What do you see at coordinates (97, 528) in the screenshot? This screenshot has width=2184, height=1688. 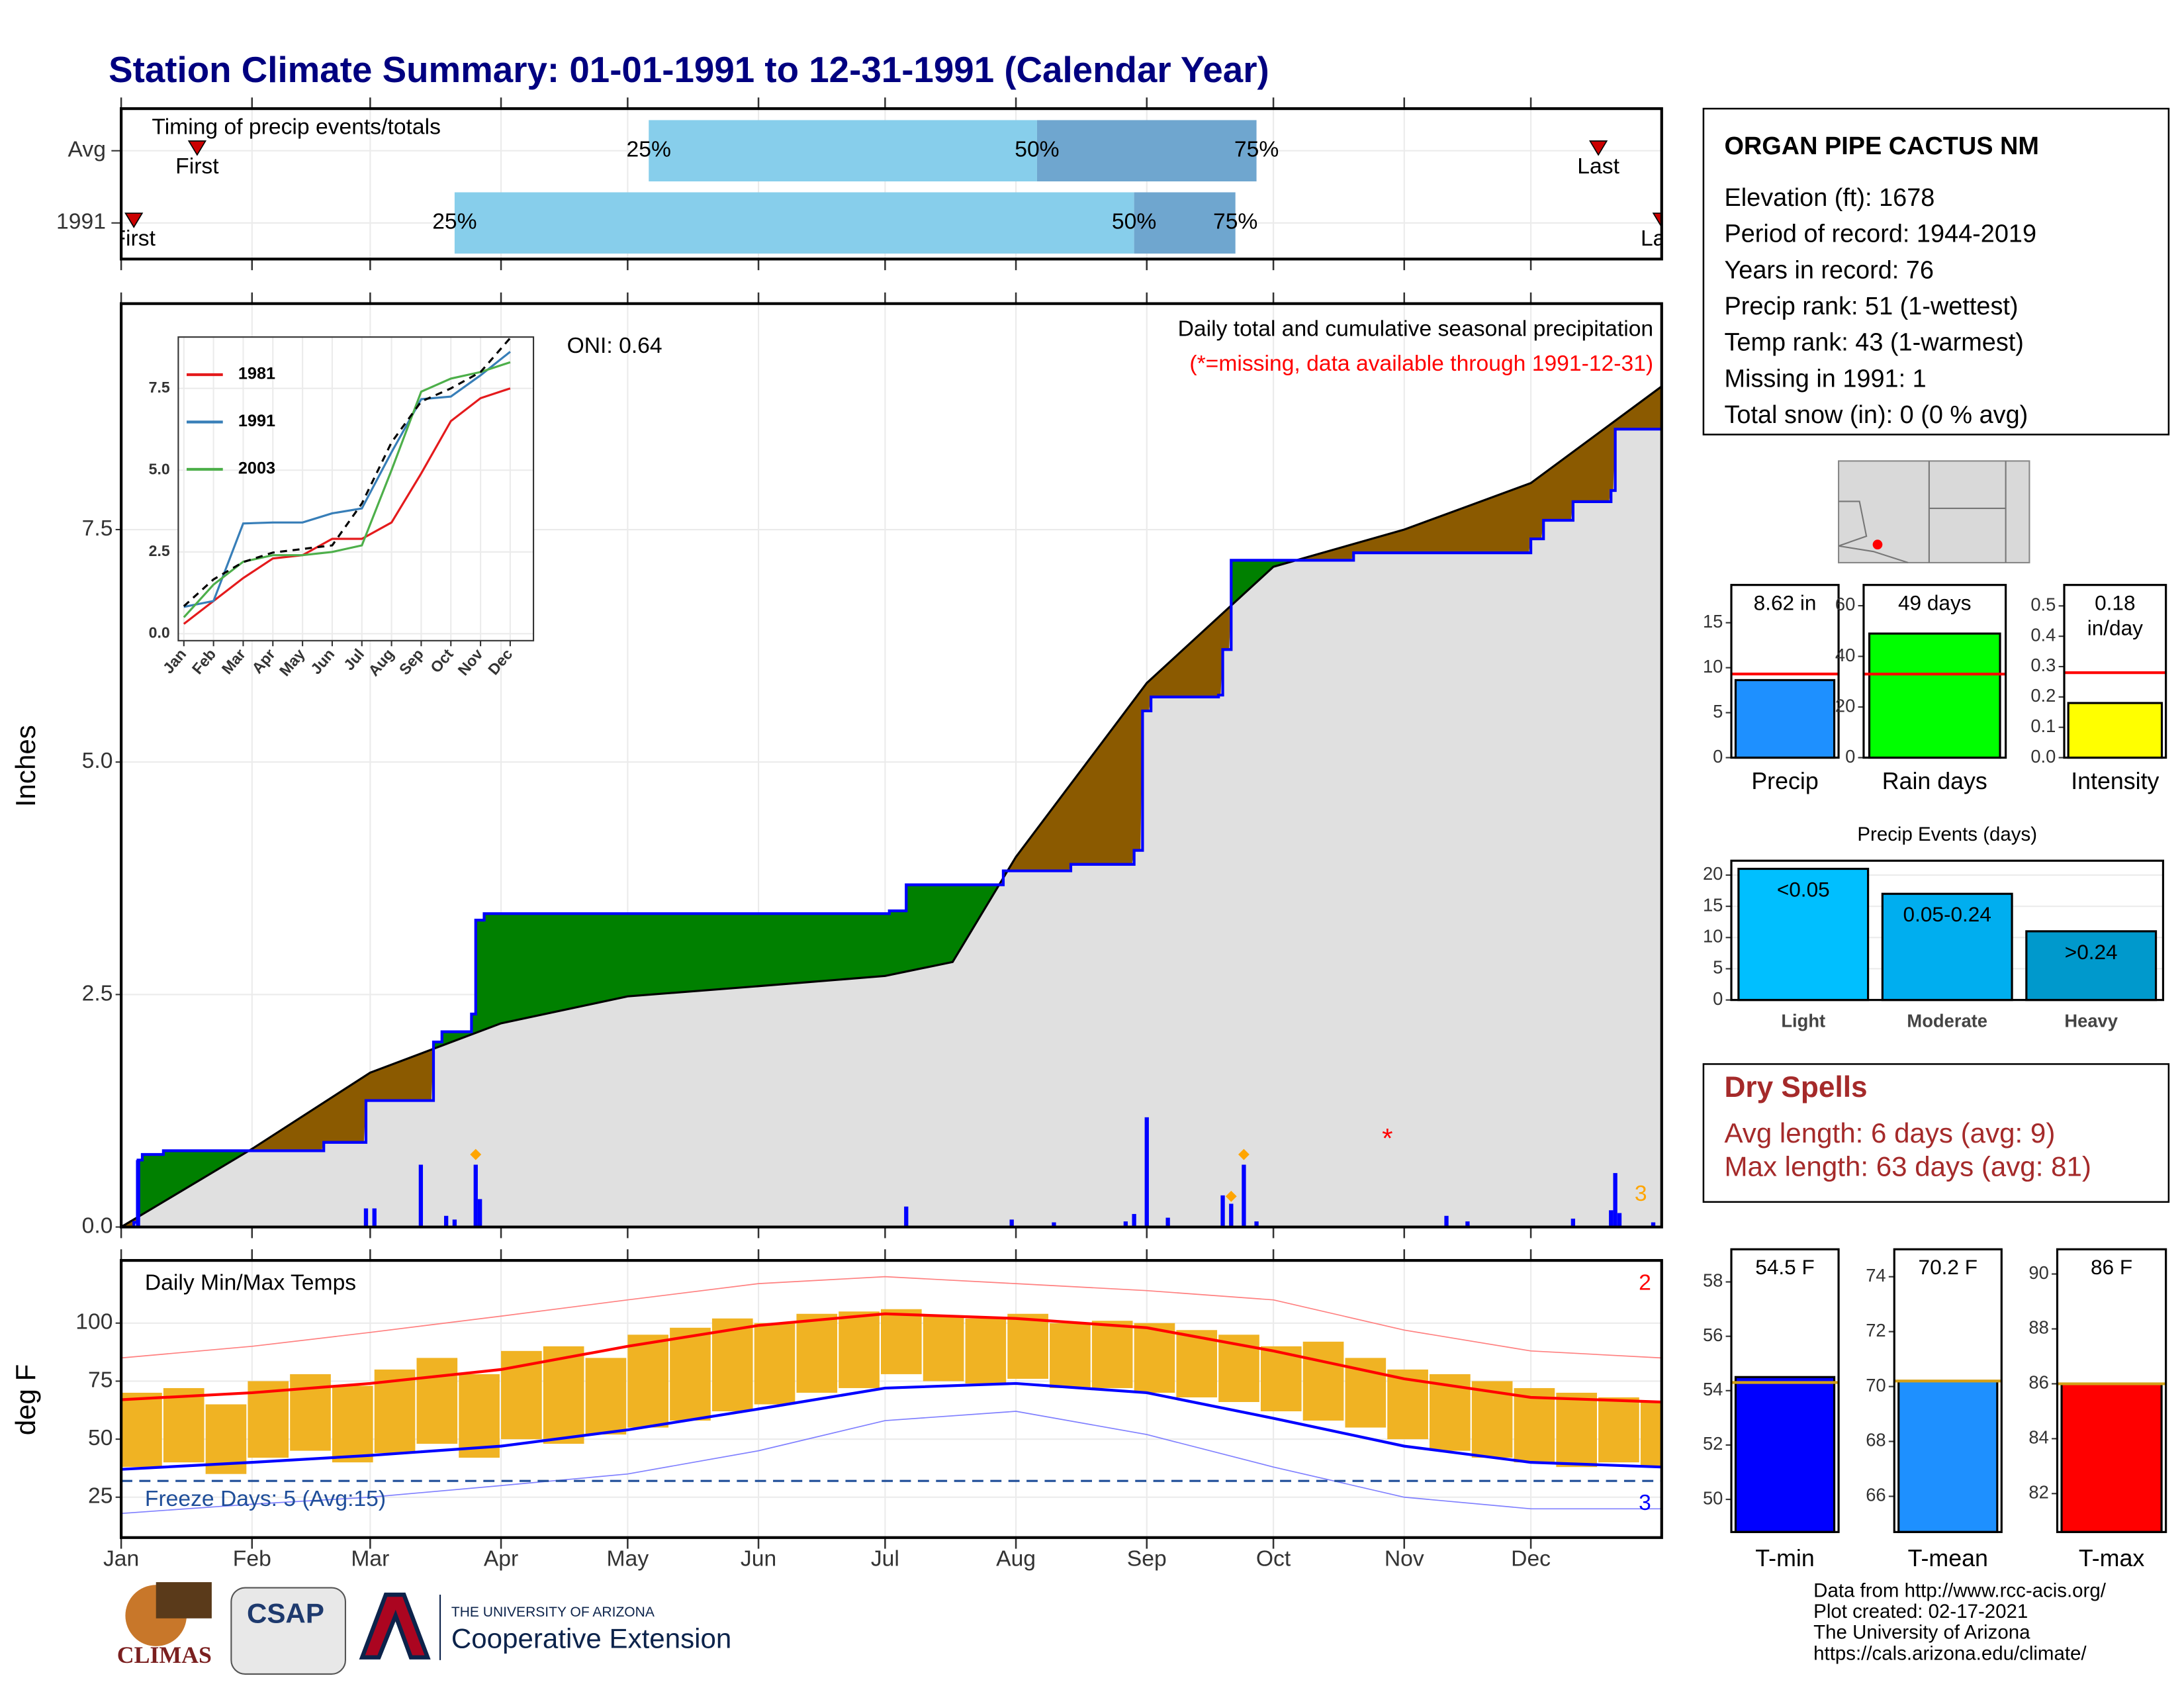 I see `y-tick-label: 7.5` at bounding box center [97, 528].